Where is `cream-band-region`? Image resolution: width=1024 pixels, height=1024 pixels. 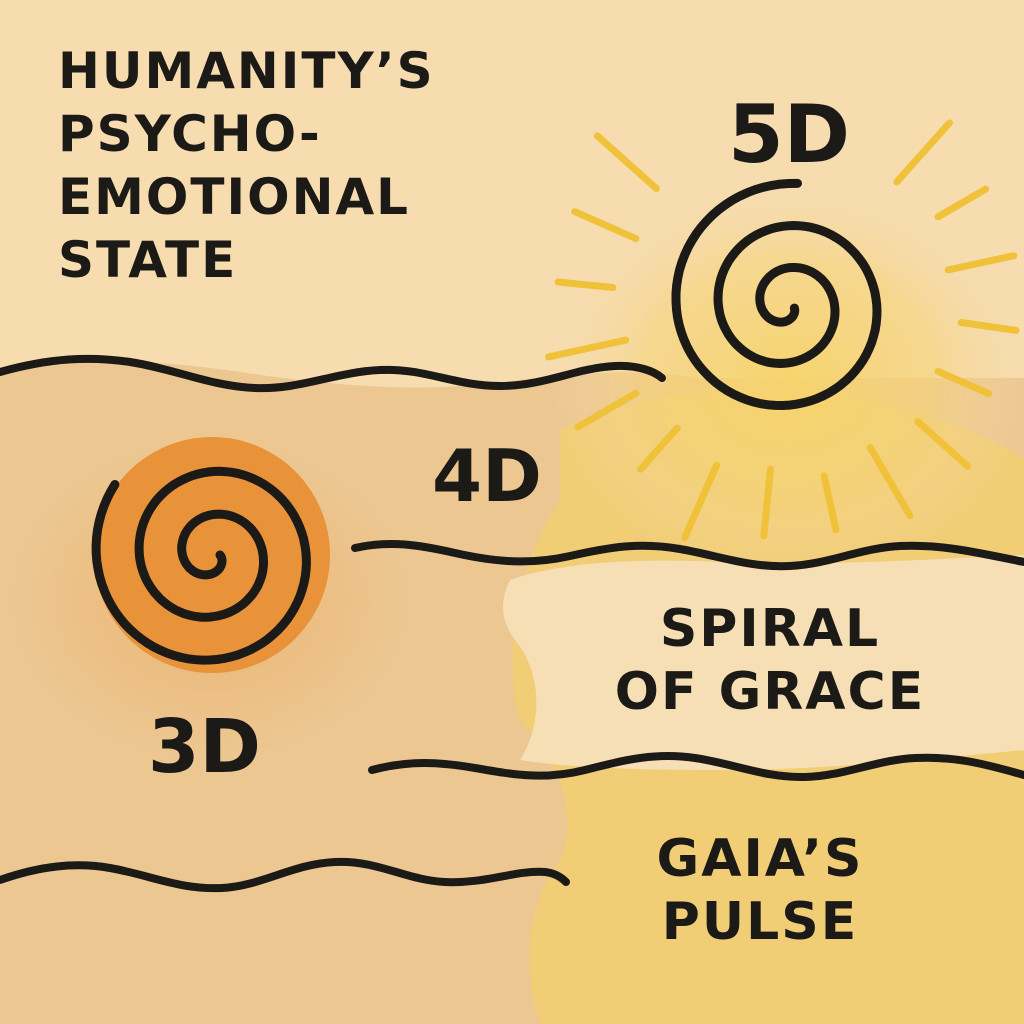 cream-band-region is located at coordinates (763, 662).